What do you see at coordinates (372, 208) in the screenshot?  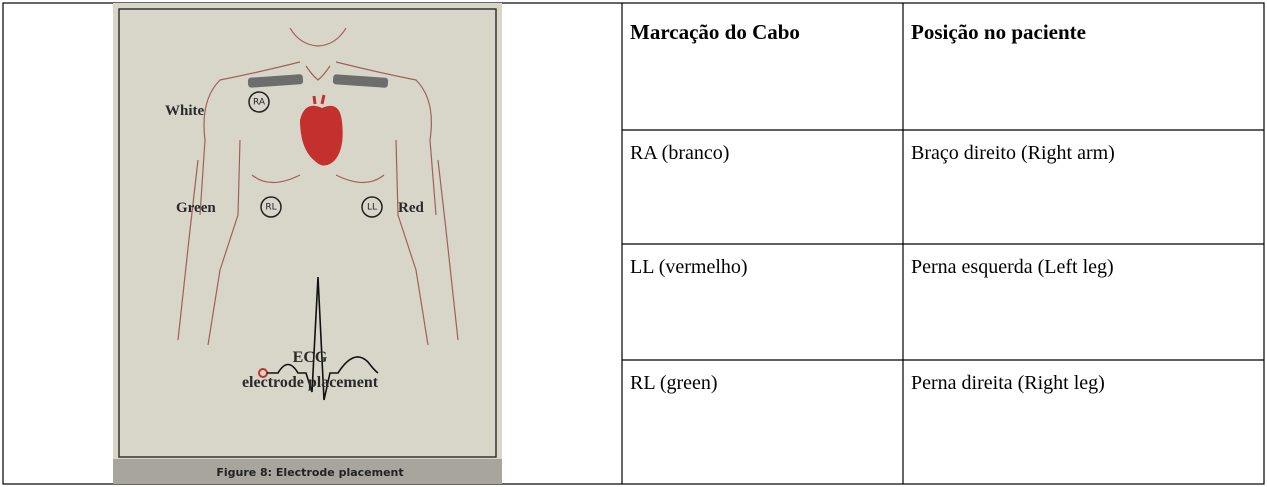 I see `electrode-label: LL` at bounding box center [372, 208].